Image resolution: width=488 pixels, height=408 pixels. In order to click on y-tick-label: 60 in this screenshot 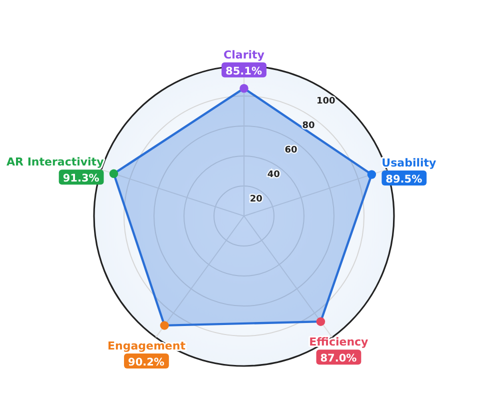, I will do `click(291, 151)`.